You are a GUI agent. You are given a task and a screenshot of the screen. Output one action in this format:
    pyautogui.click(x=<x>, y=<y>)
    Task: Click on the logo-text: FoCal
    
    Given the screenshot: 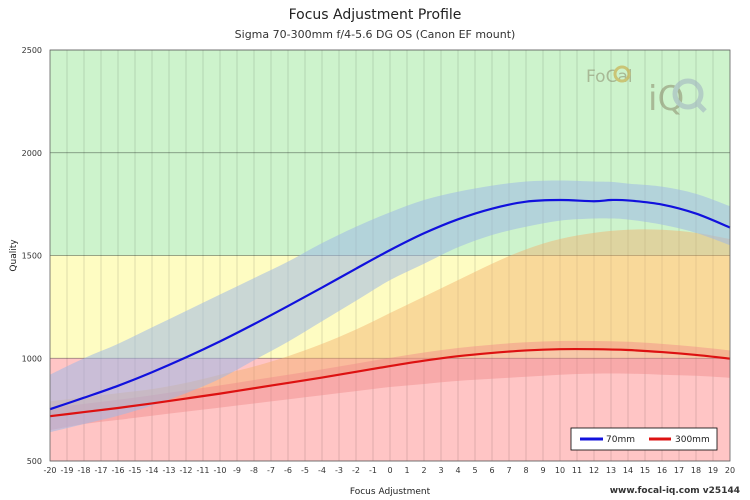 What is the action you would take?
    pyautogui.click(x=609, y=77)
    